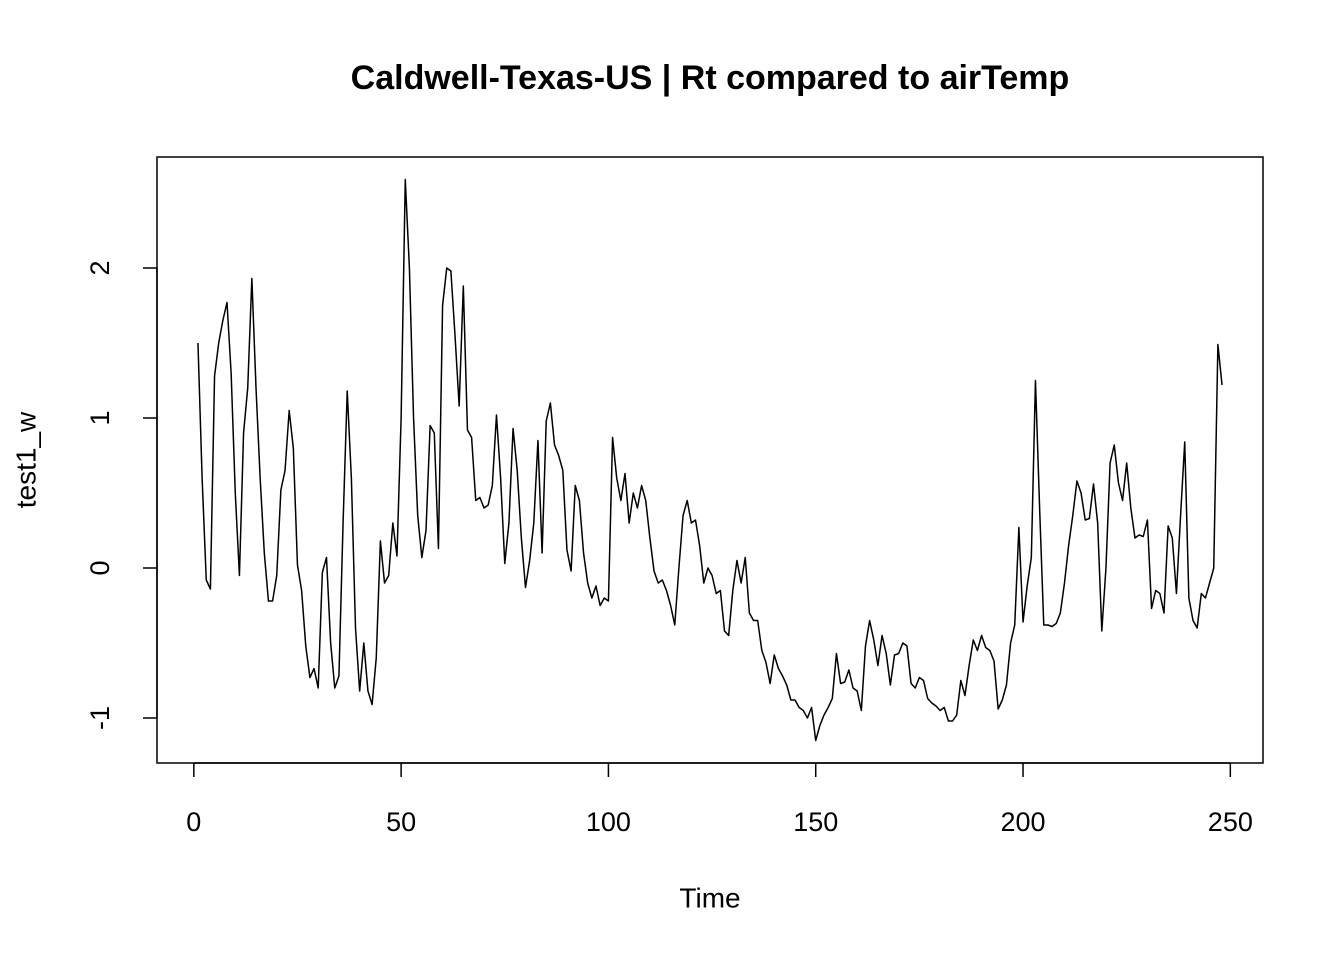  Describe the element at coordinates (193, 822) in the screenshot. I see `x-tick-label: 0` at that location.